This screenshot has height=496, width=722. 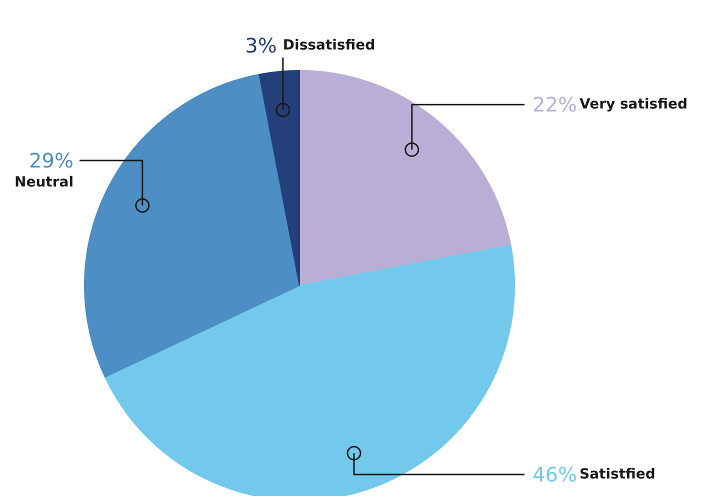 What do you see at coordinates (618, 474) in the screenshot?
I see `slice-label: Satistfied` at bounding box center [618, 474].